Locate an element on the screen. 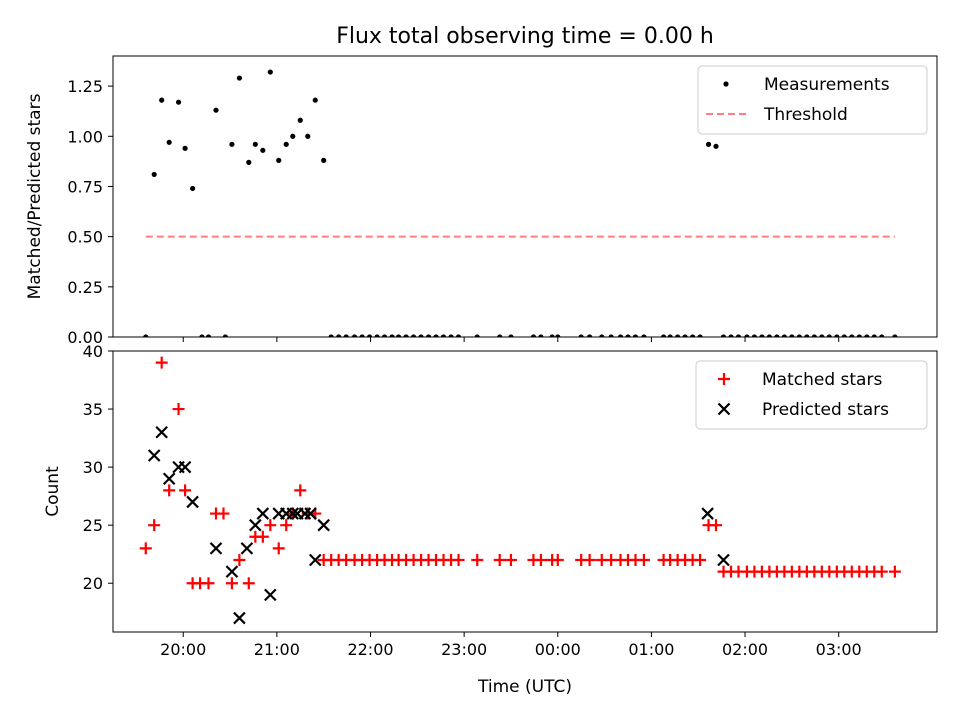 This screenshot has height=720, width=960. y-tick-label: 0.50 is located at coordinates (85, 237).